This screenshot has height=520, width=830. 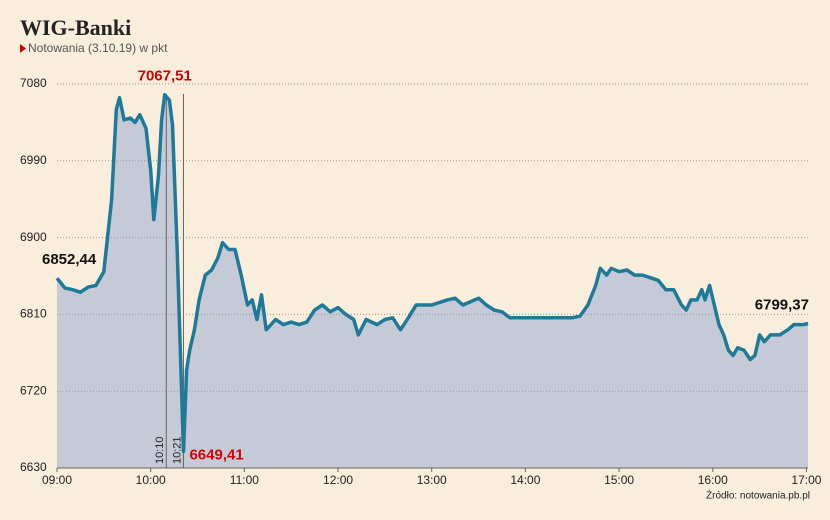 What do you see at coordinates (33, 314) in the screenshot?
I see `y-tick-label: 6810` at bounding box center [33, 314].